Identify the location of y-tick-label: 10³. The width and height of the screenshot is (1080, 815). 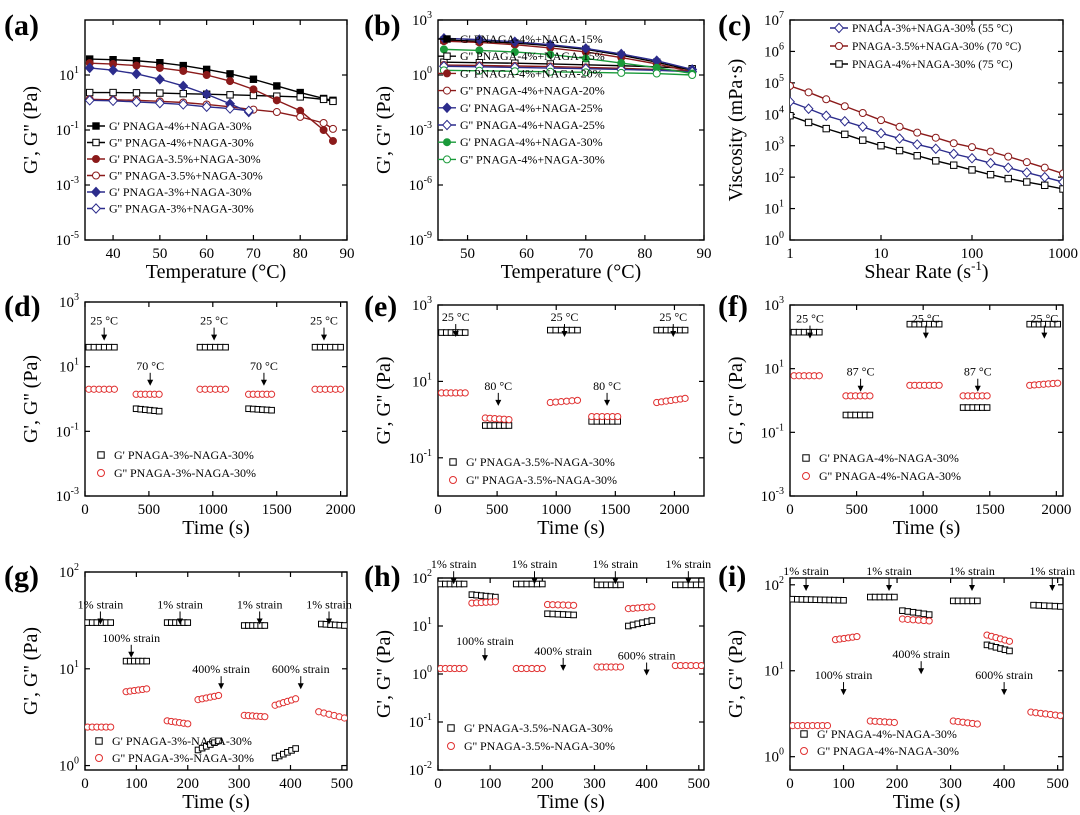
(774, 304).